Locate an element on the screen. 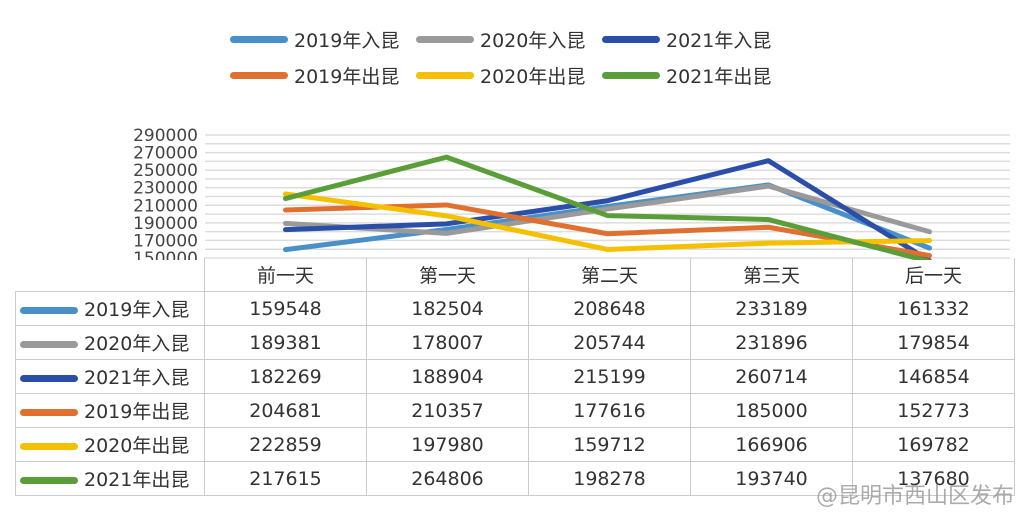 The width and height of the screenshot is (1024, 518). data-cell: 210357 is located at coordinates (447, 410).